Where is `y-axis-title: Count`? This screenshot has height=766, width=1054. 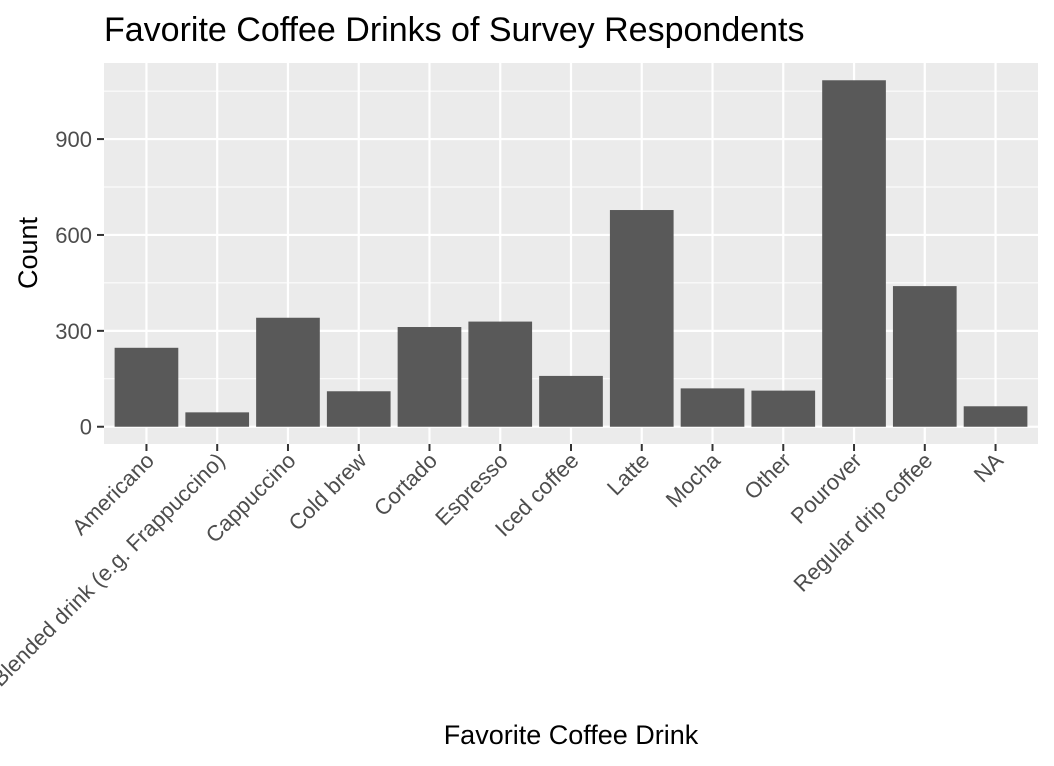
y-axis-title: Count is located at coordinates (28, 252).